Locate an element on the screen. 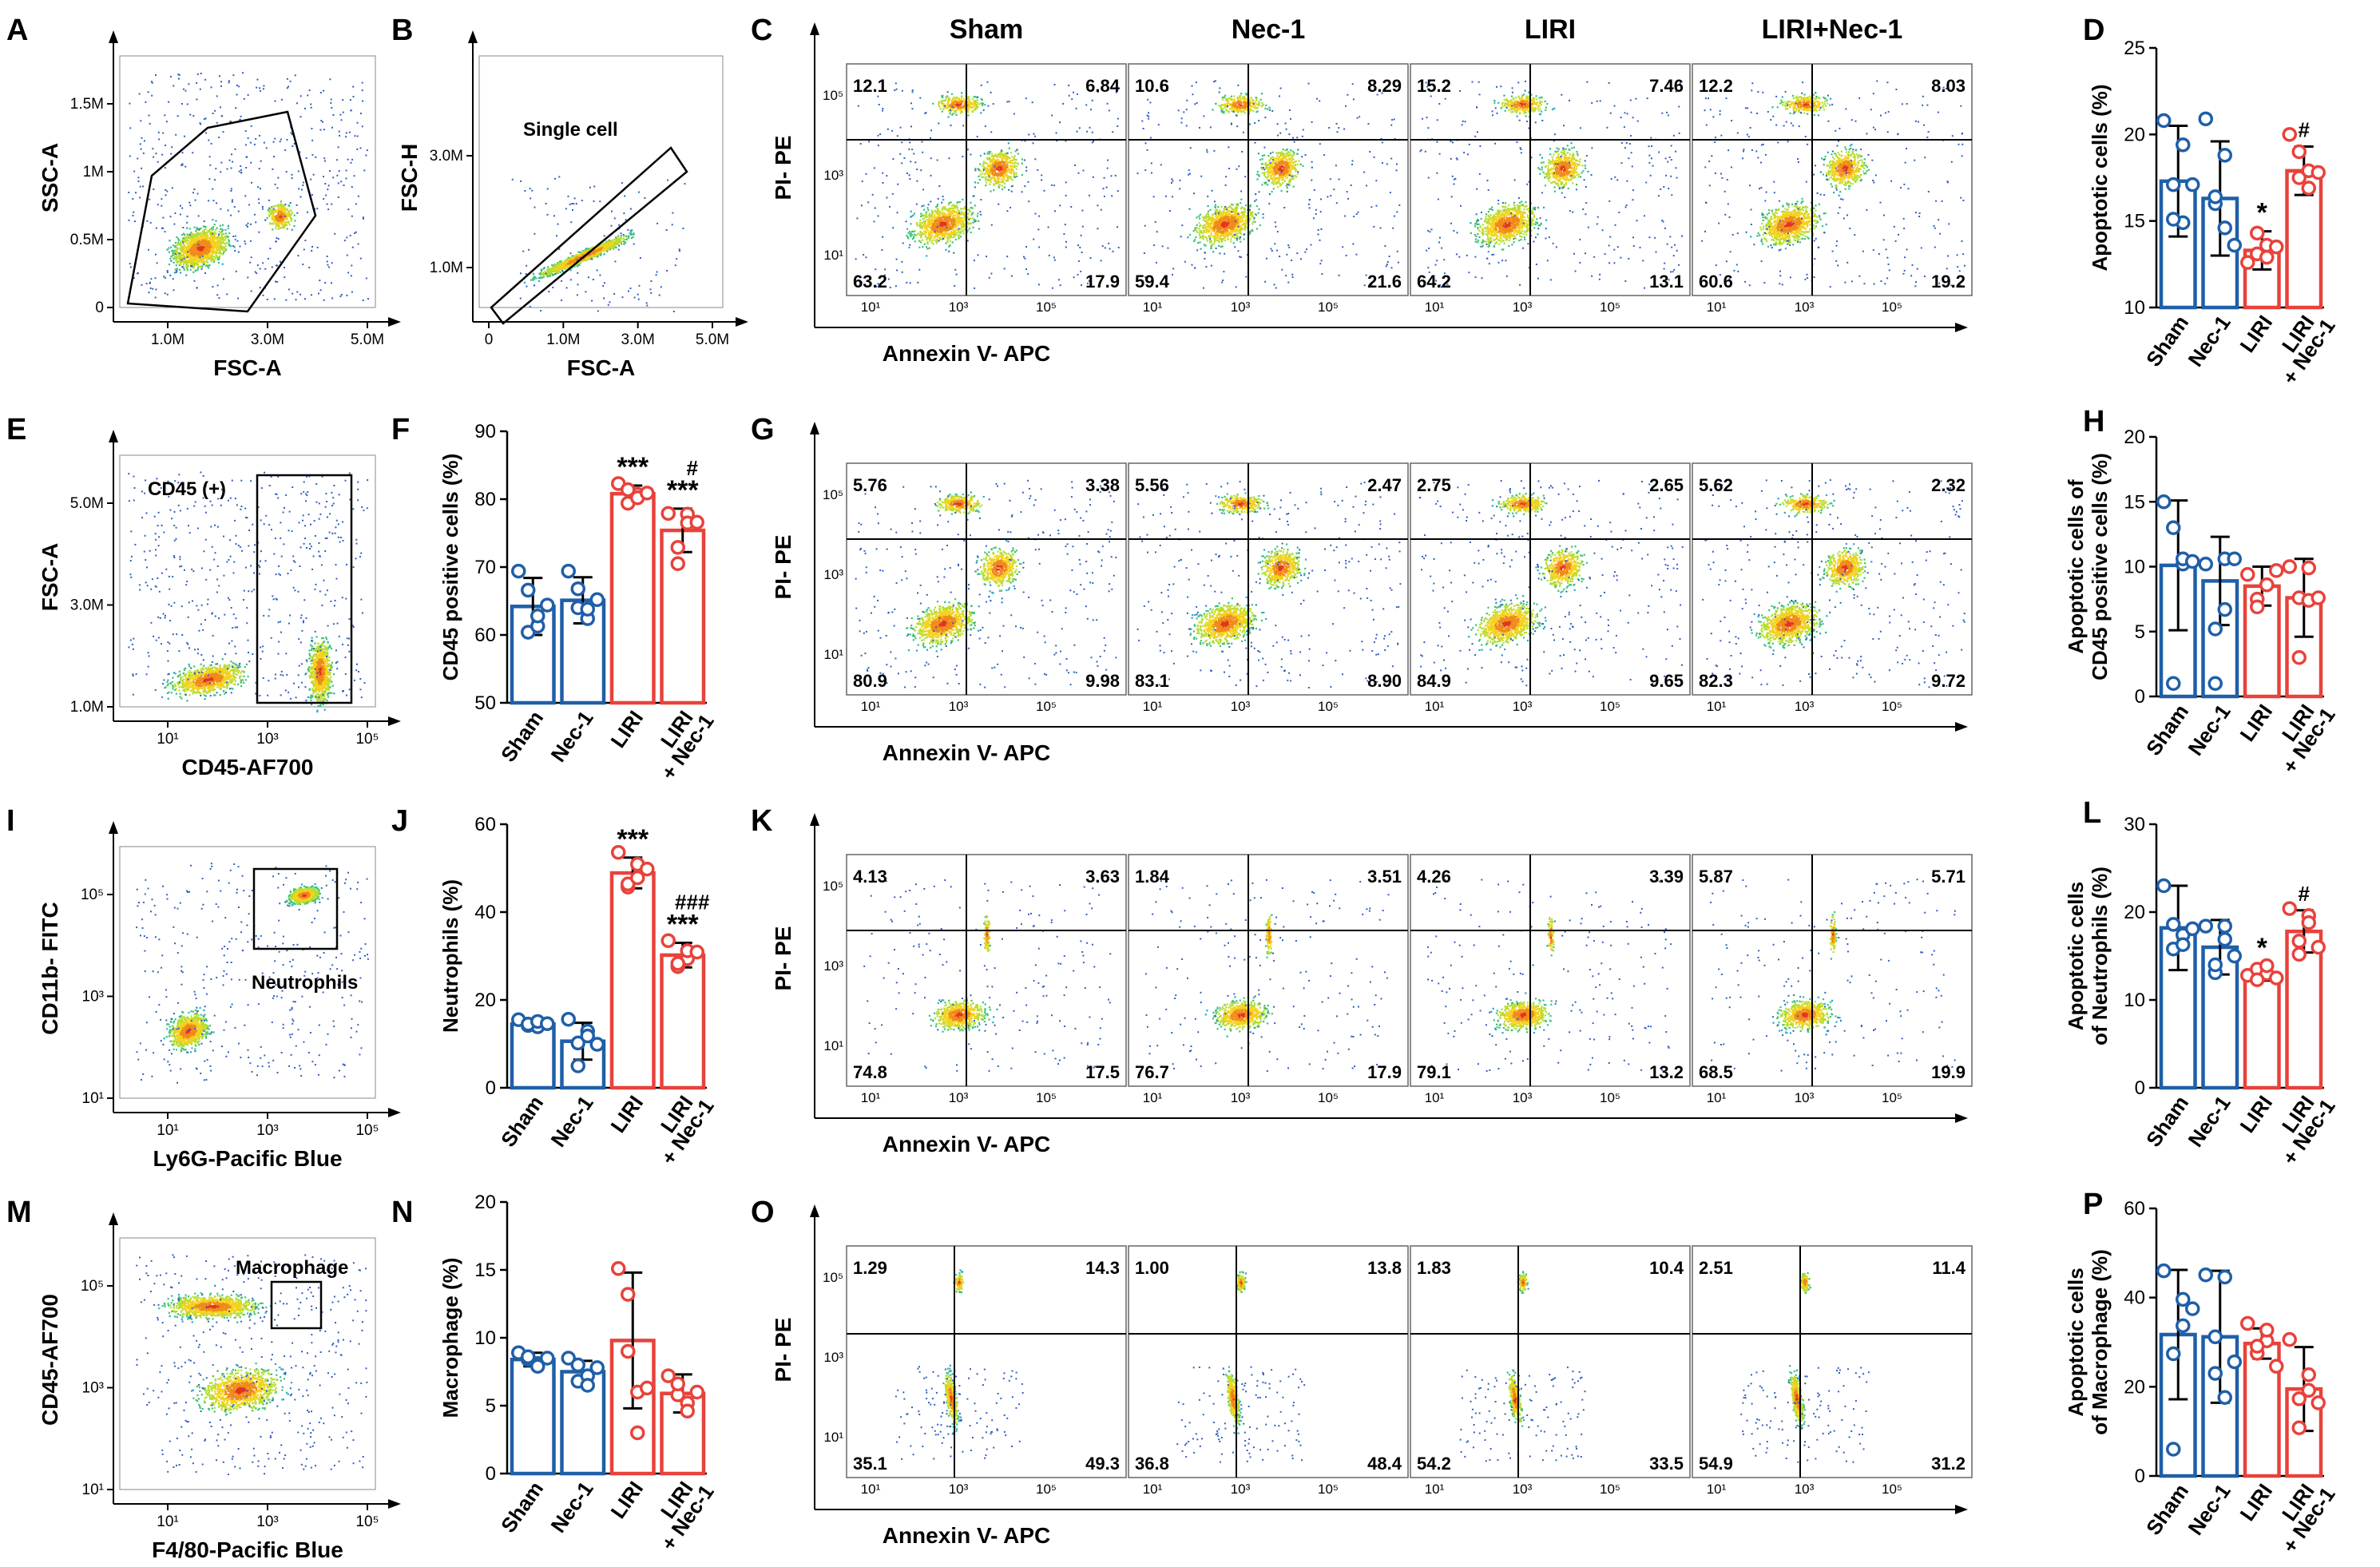 The image size is (2380, 1567). gating-yarrow is located at coordinates (113, 36).